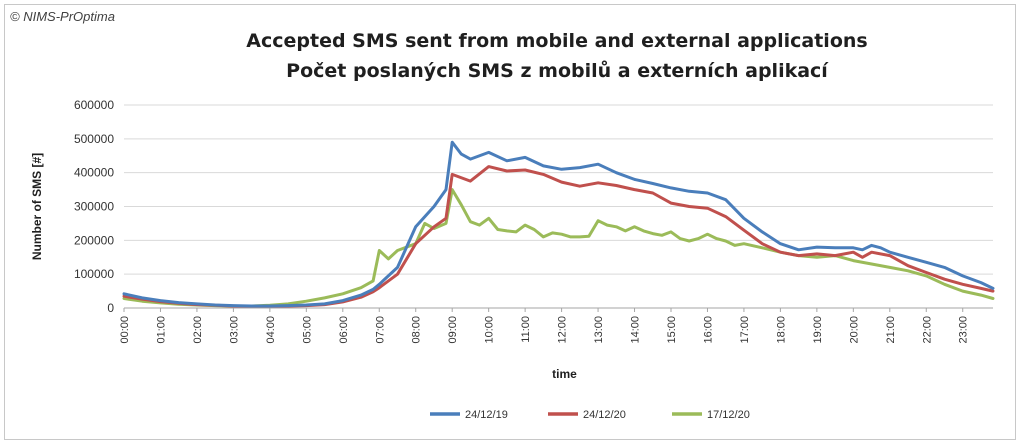  Describe the element at coordinates (818, 330) in the screenshot. I see `x-tick-label: 19:00` at that location.